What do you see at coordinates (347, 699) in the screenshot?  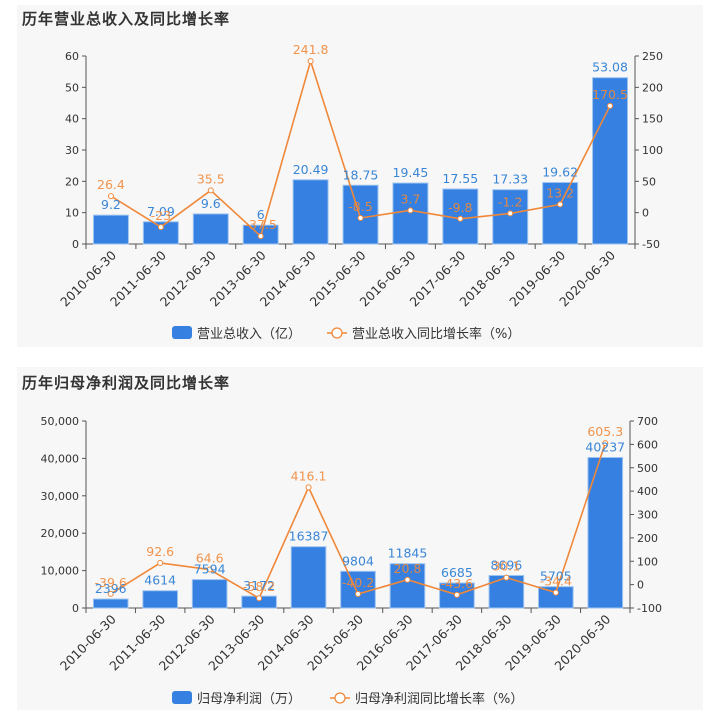 I see `legend: 归母净利润（万） 归母净利润同比增长率（%）` at bounding box center [347, 699].